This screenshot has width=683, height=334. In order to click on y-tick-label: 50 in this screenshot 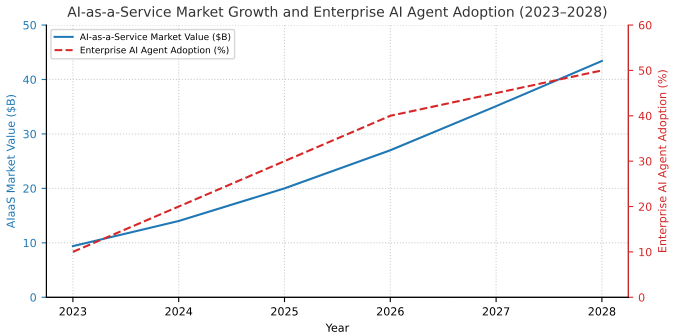, I will do `click(29, 25)`.